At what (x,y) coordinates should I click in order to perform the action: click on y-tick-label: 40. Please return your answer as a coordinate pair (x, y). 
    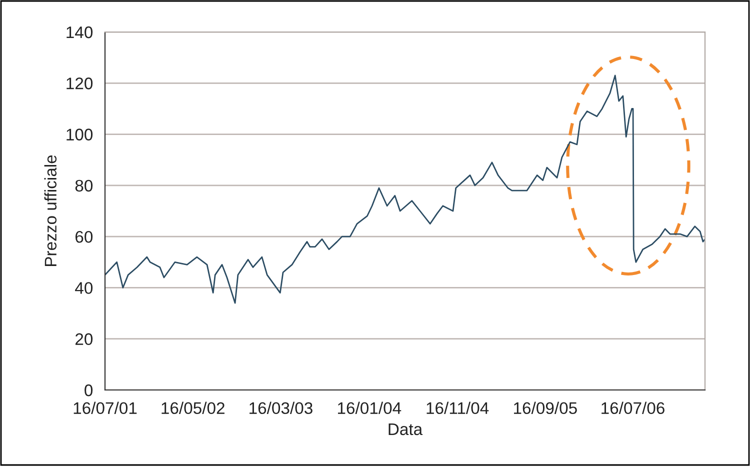
    Looking at the image, I should click on (84, 288).